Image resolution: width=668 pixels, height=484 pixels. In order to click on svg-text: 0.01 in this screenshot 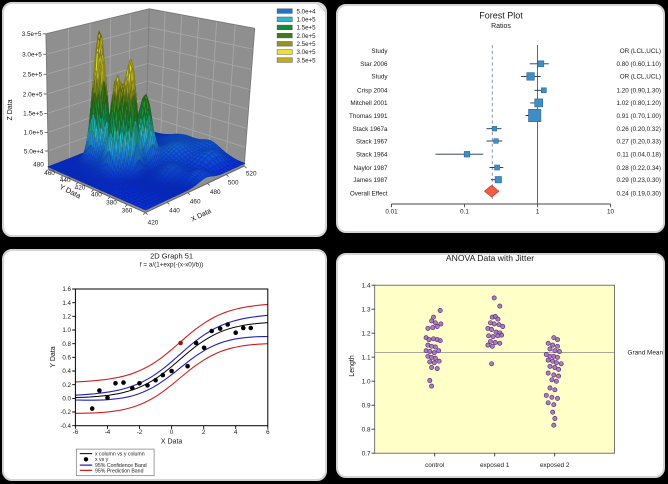, I will do `click(391, 212)`.